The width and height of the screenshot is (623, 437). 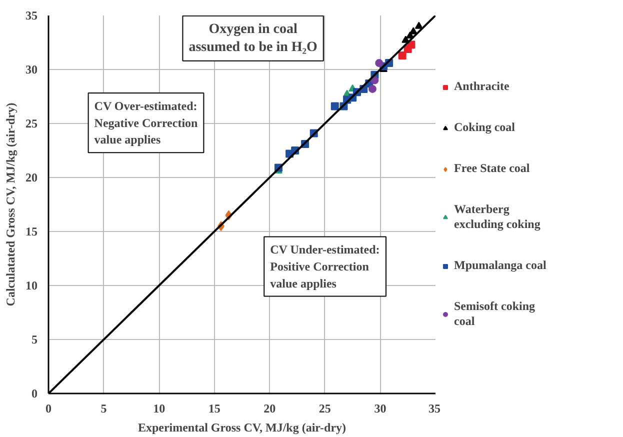 I want to click on y-tick-label: 25, so click(x=32, y=123).